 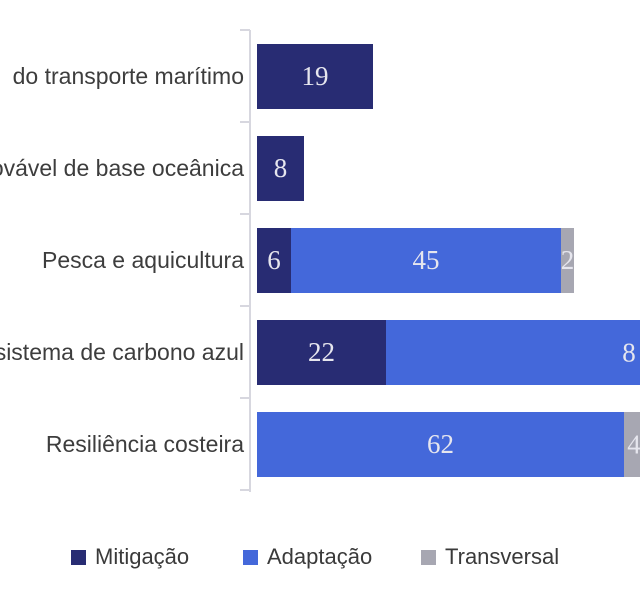 I want to click on bar-row: 19, so click(x=315, y=76).